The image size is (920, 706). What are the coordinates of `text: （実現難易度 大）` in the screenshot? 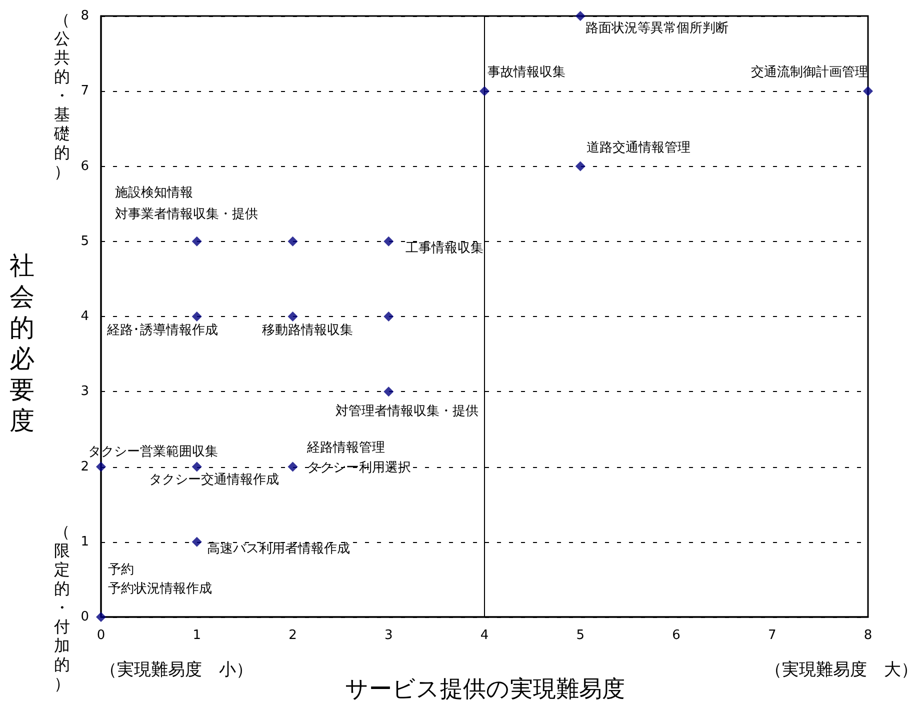 It's located at (841, 670).